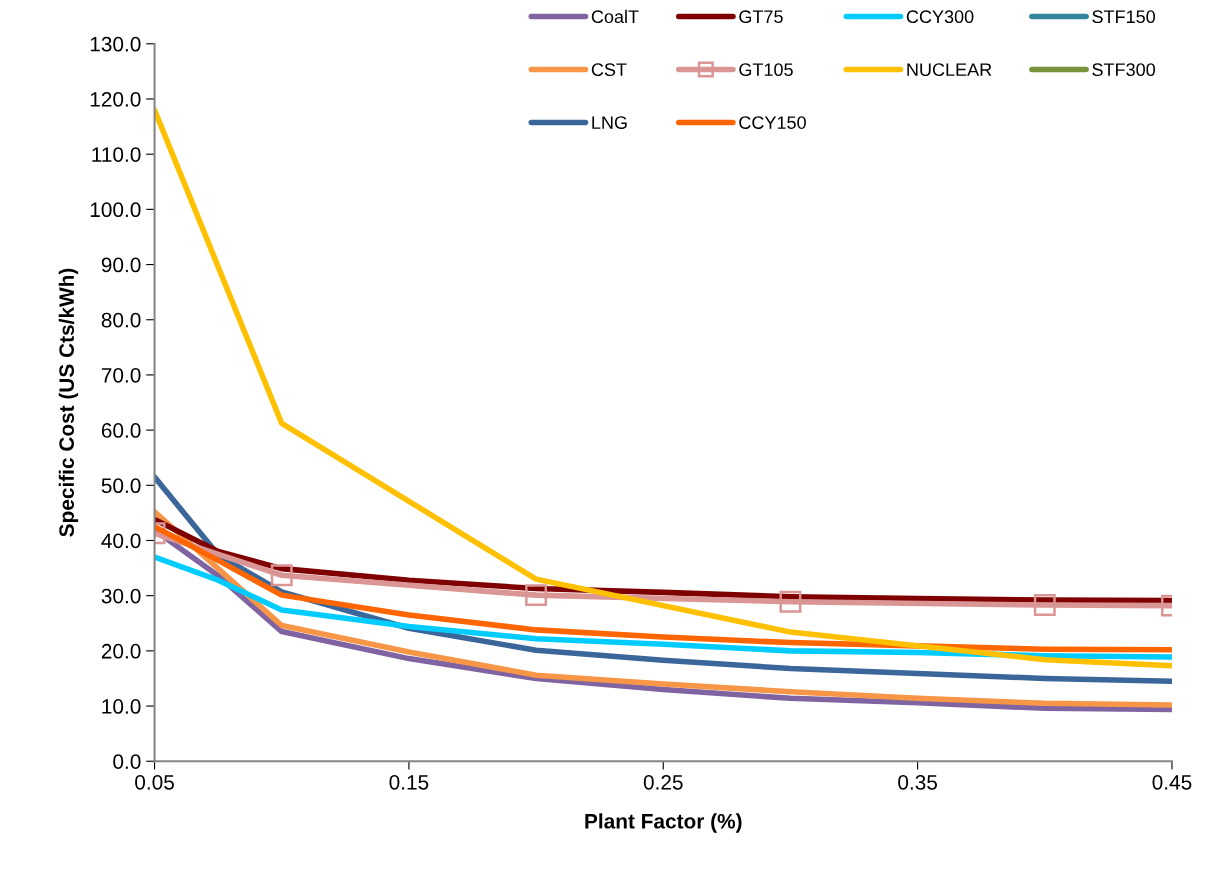 This screenshot has width=1217, height=876. What do you see at coordinates (615, 16) in the screenshot?
I see `legend-label: CoalT` at bounding box center [615, 16].